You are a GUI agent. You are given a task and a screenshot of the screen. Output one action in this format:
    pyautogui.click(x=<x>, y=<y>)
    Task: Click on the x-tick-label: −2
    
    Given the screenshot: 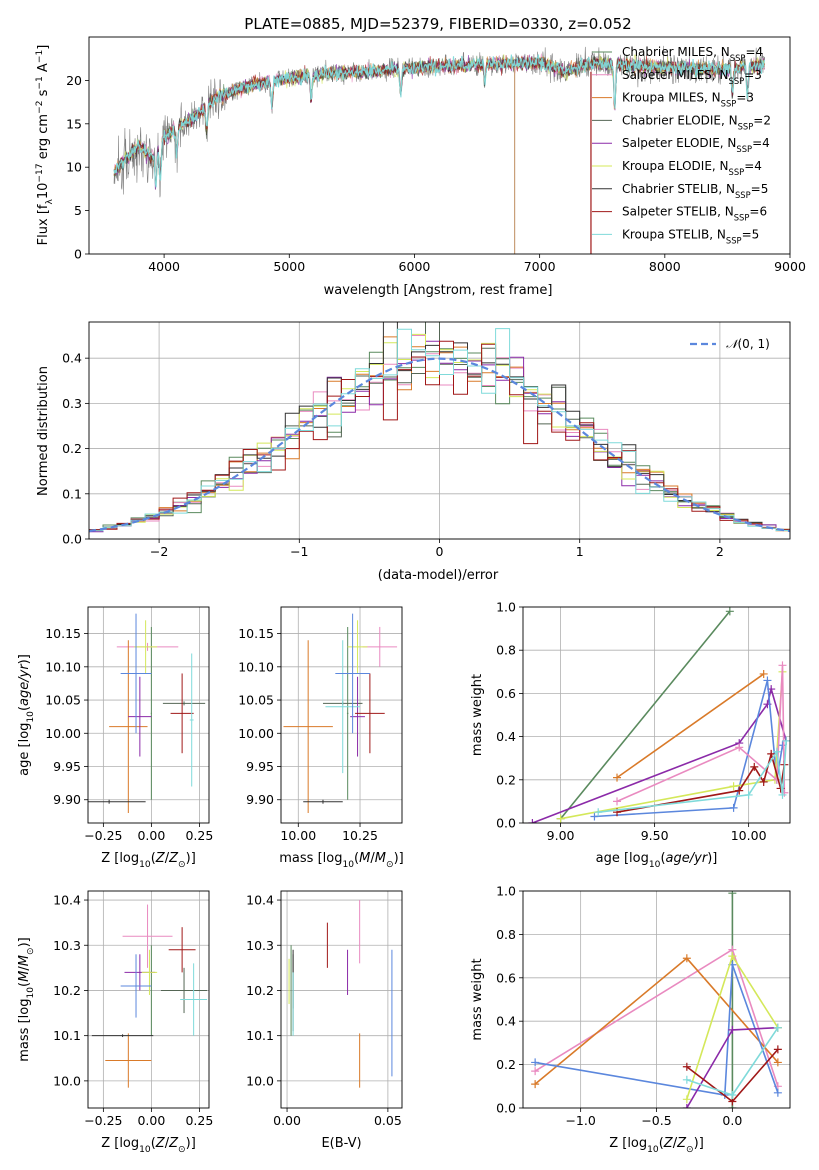 What is the action you would take?
    pyautogui.click(x=159, y=551)
    